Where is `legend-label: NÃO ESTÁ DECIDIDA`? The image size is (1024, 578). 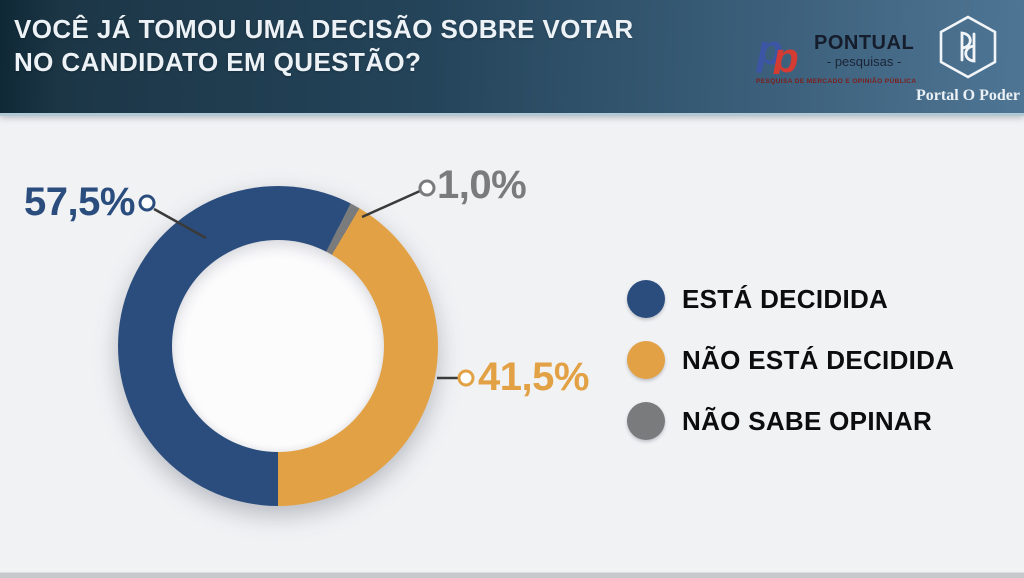 legend-label: NÃO ESTÁ DECIDIDA is located at coordinates (818, 359).